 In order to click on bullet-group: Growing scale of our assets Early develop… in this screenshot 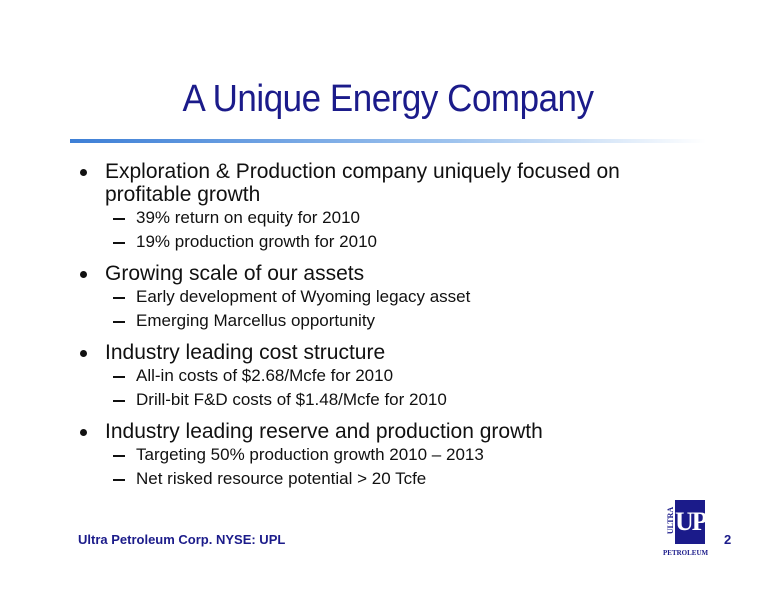, I will do `click(388, 297)`.